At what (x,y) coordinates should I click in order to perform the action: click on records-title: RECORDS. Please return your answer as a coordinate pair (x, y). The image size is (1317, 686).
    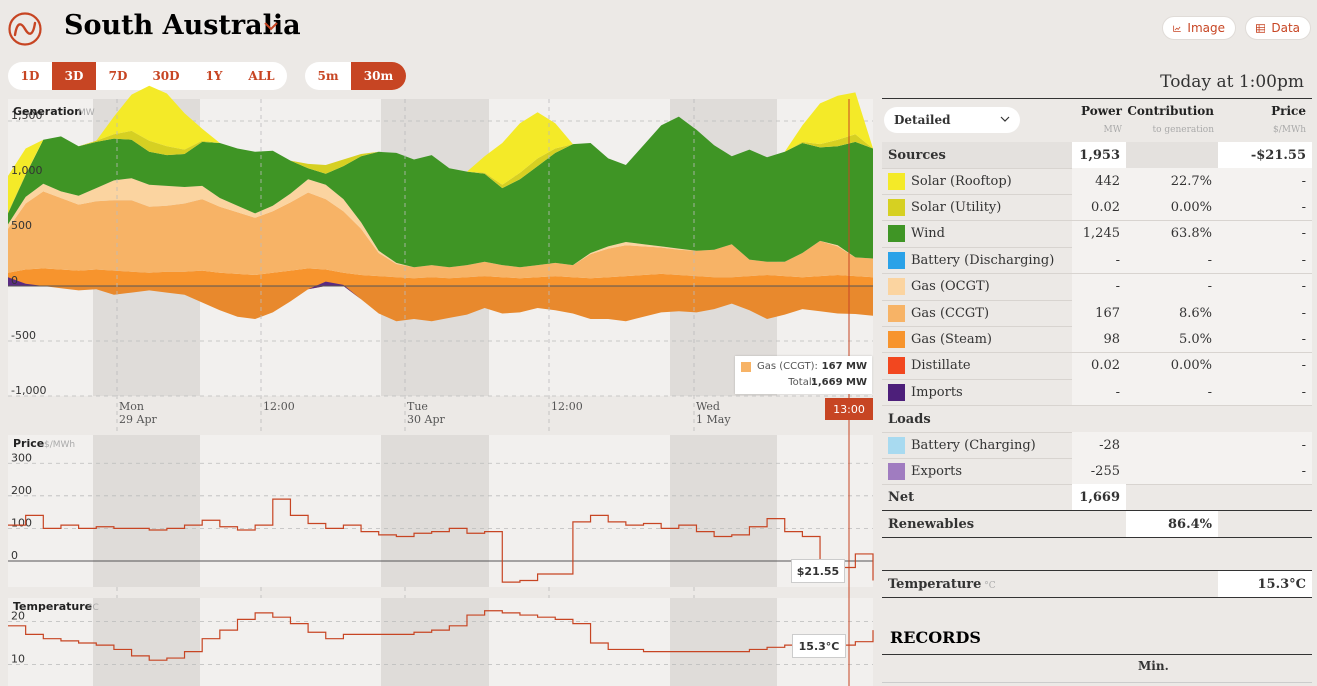
    Looking at the image, I should click on (935, 637).